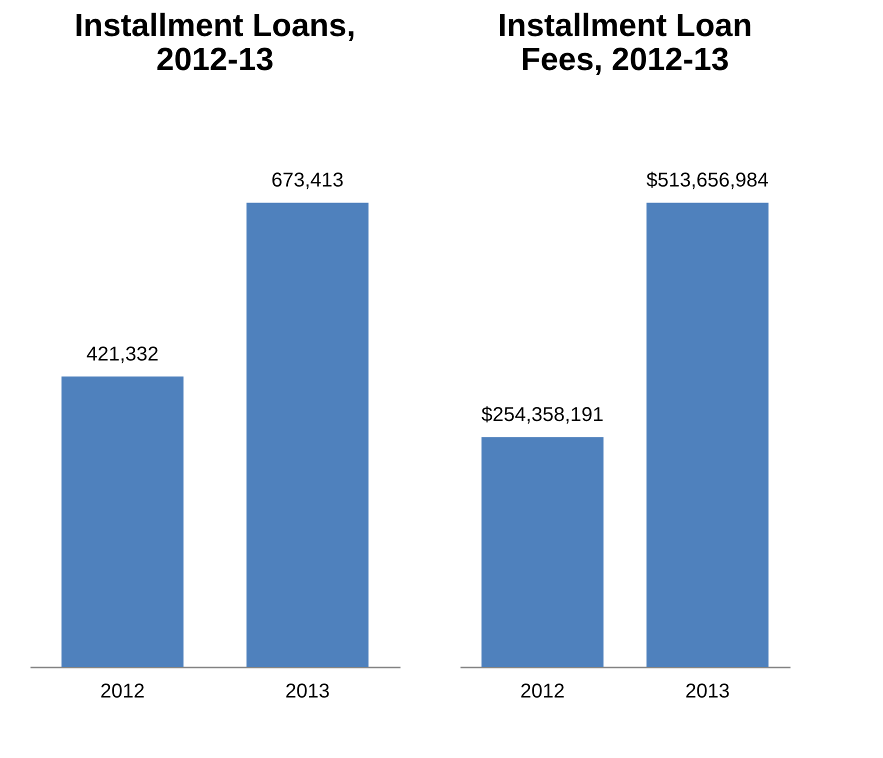 The width and height of the screenshot is (883, 758). Describe the element at coordinates (542, 415) in the screenshot. I see `data-label: $254,358,191` at that location.